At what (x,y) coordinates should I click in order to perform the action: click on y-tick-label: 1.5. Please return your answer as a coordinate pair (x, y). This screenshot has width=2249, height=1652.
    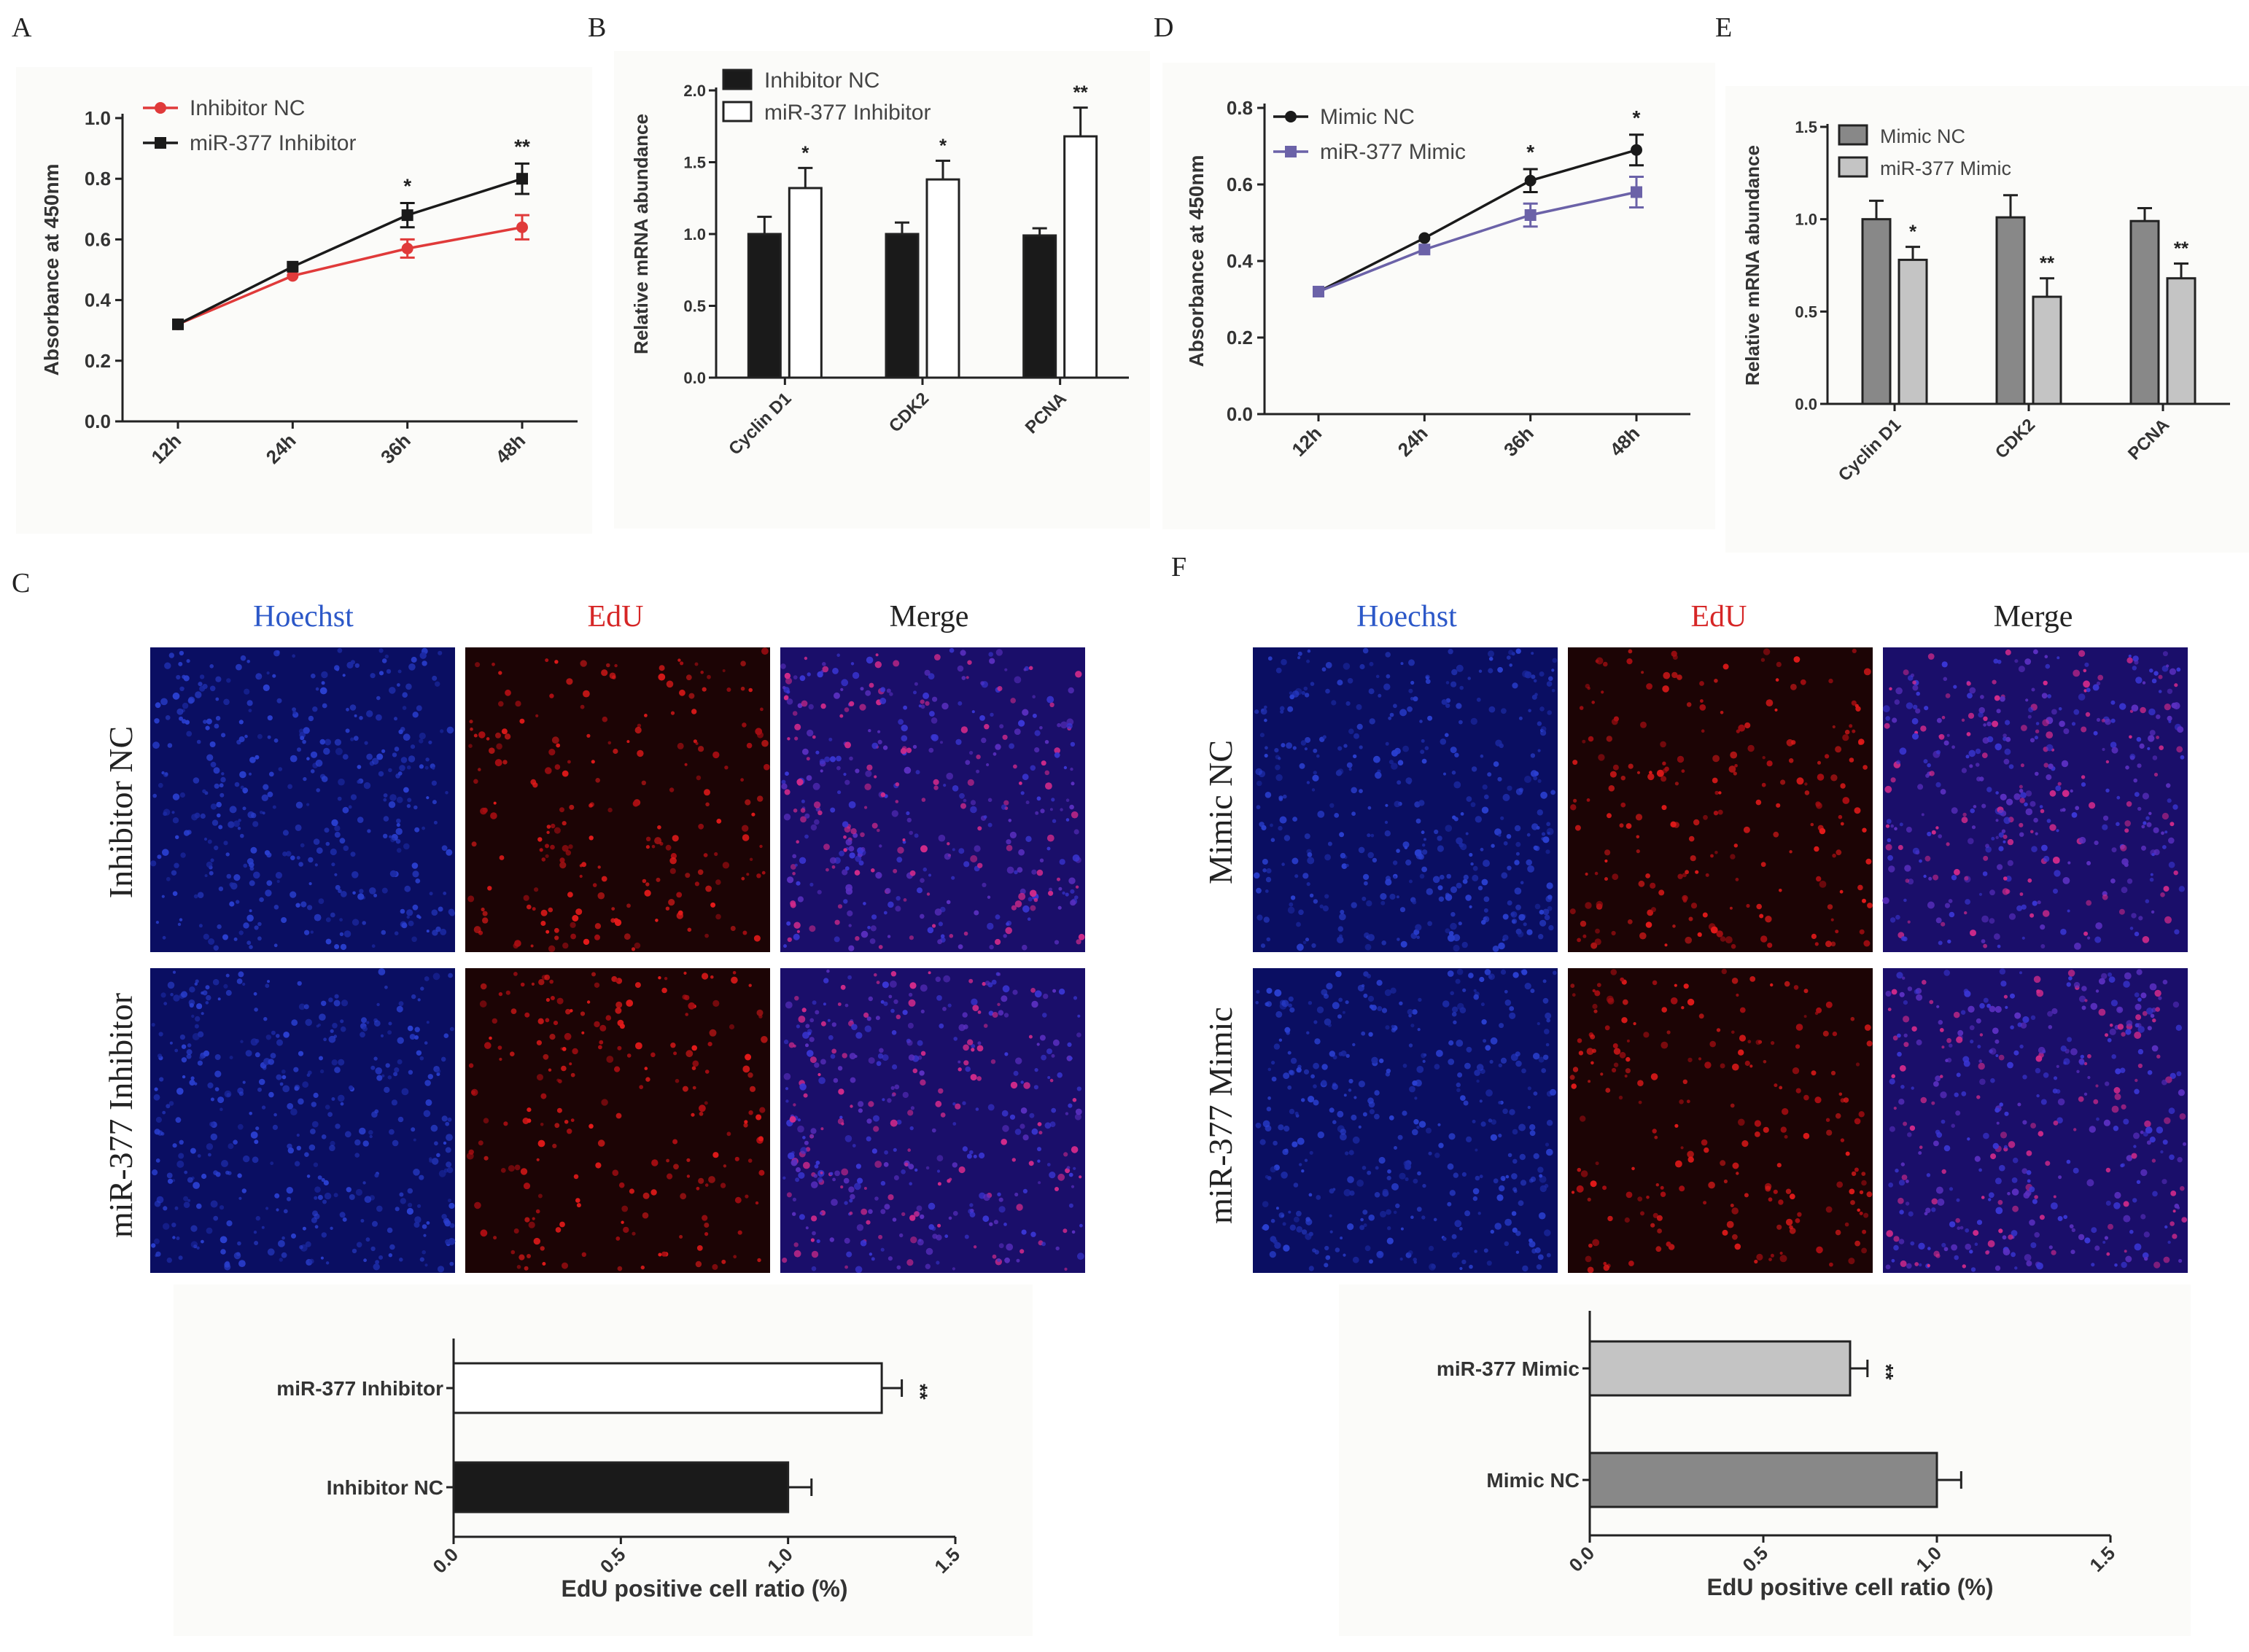
    Looking at the image, I should click on (694, 163).